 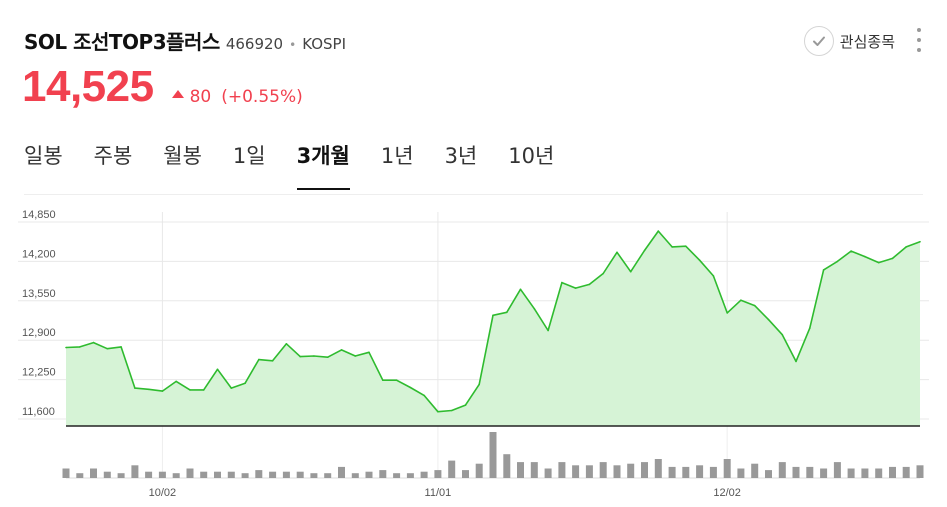 I want to click on current-price: 14,525, so click(x=88, y=86).